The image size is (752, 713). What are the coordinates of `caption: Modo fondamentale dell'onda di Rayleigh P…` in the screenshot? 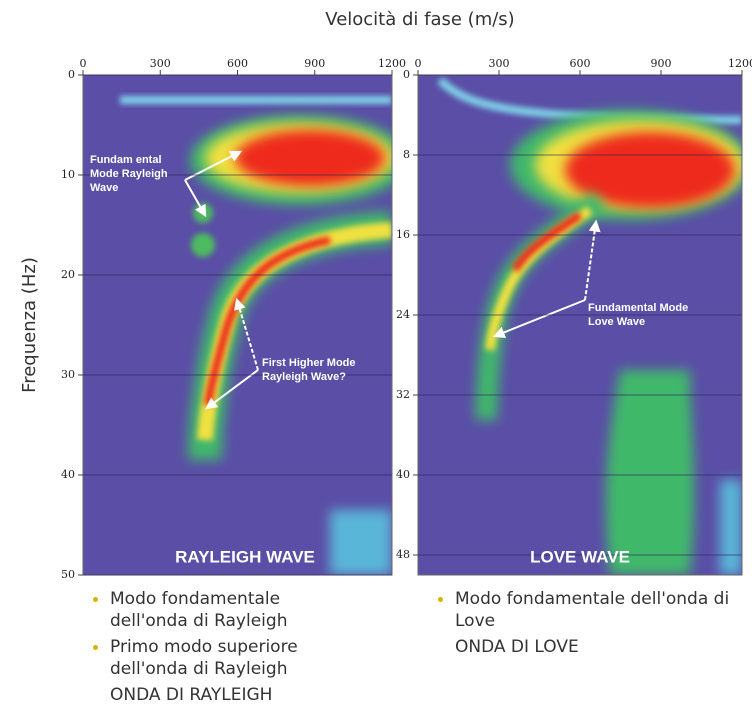 It's located at (223, 647).